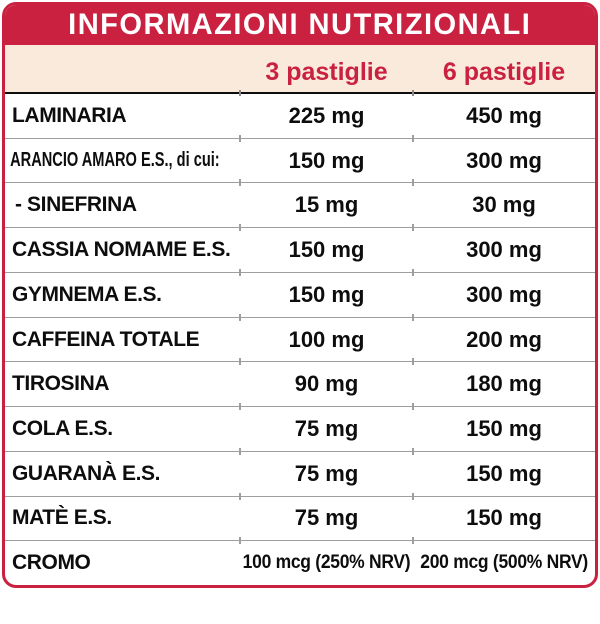 This screenshot has height=624, width=600. I want to click on value-3-pastiglie: 100 mcg (250% NRV), so click(326, 563).